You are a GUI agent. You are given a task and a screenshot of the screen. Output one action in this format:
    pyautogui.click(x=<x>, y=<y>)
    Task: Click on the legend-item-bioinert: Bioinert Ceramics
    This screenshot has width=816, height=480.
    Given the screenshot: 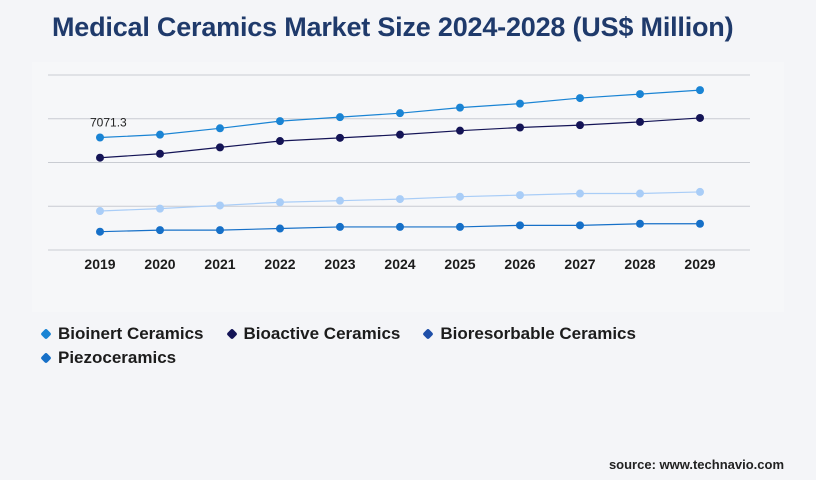 What is the action you would take?
    pyautogui.click(x=121, y=334)
    